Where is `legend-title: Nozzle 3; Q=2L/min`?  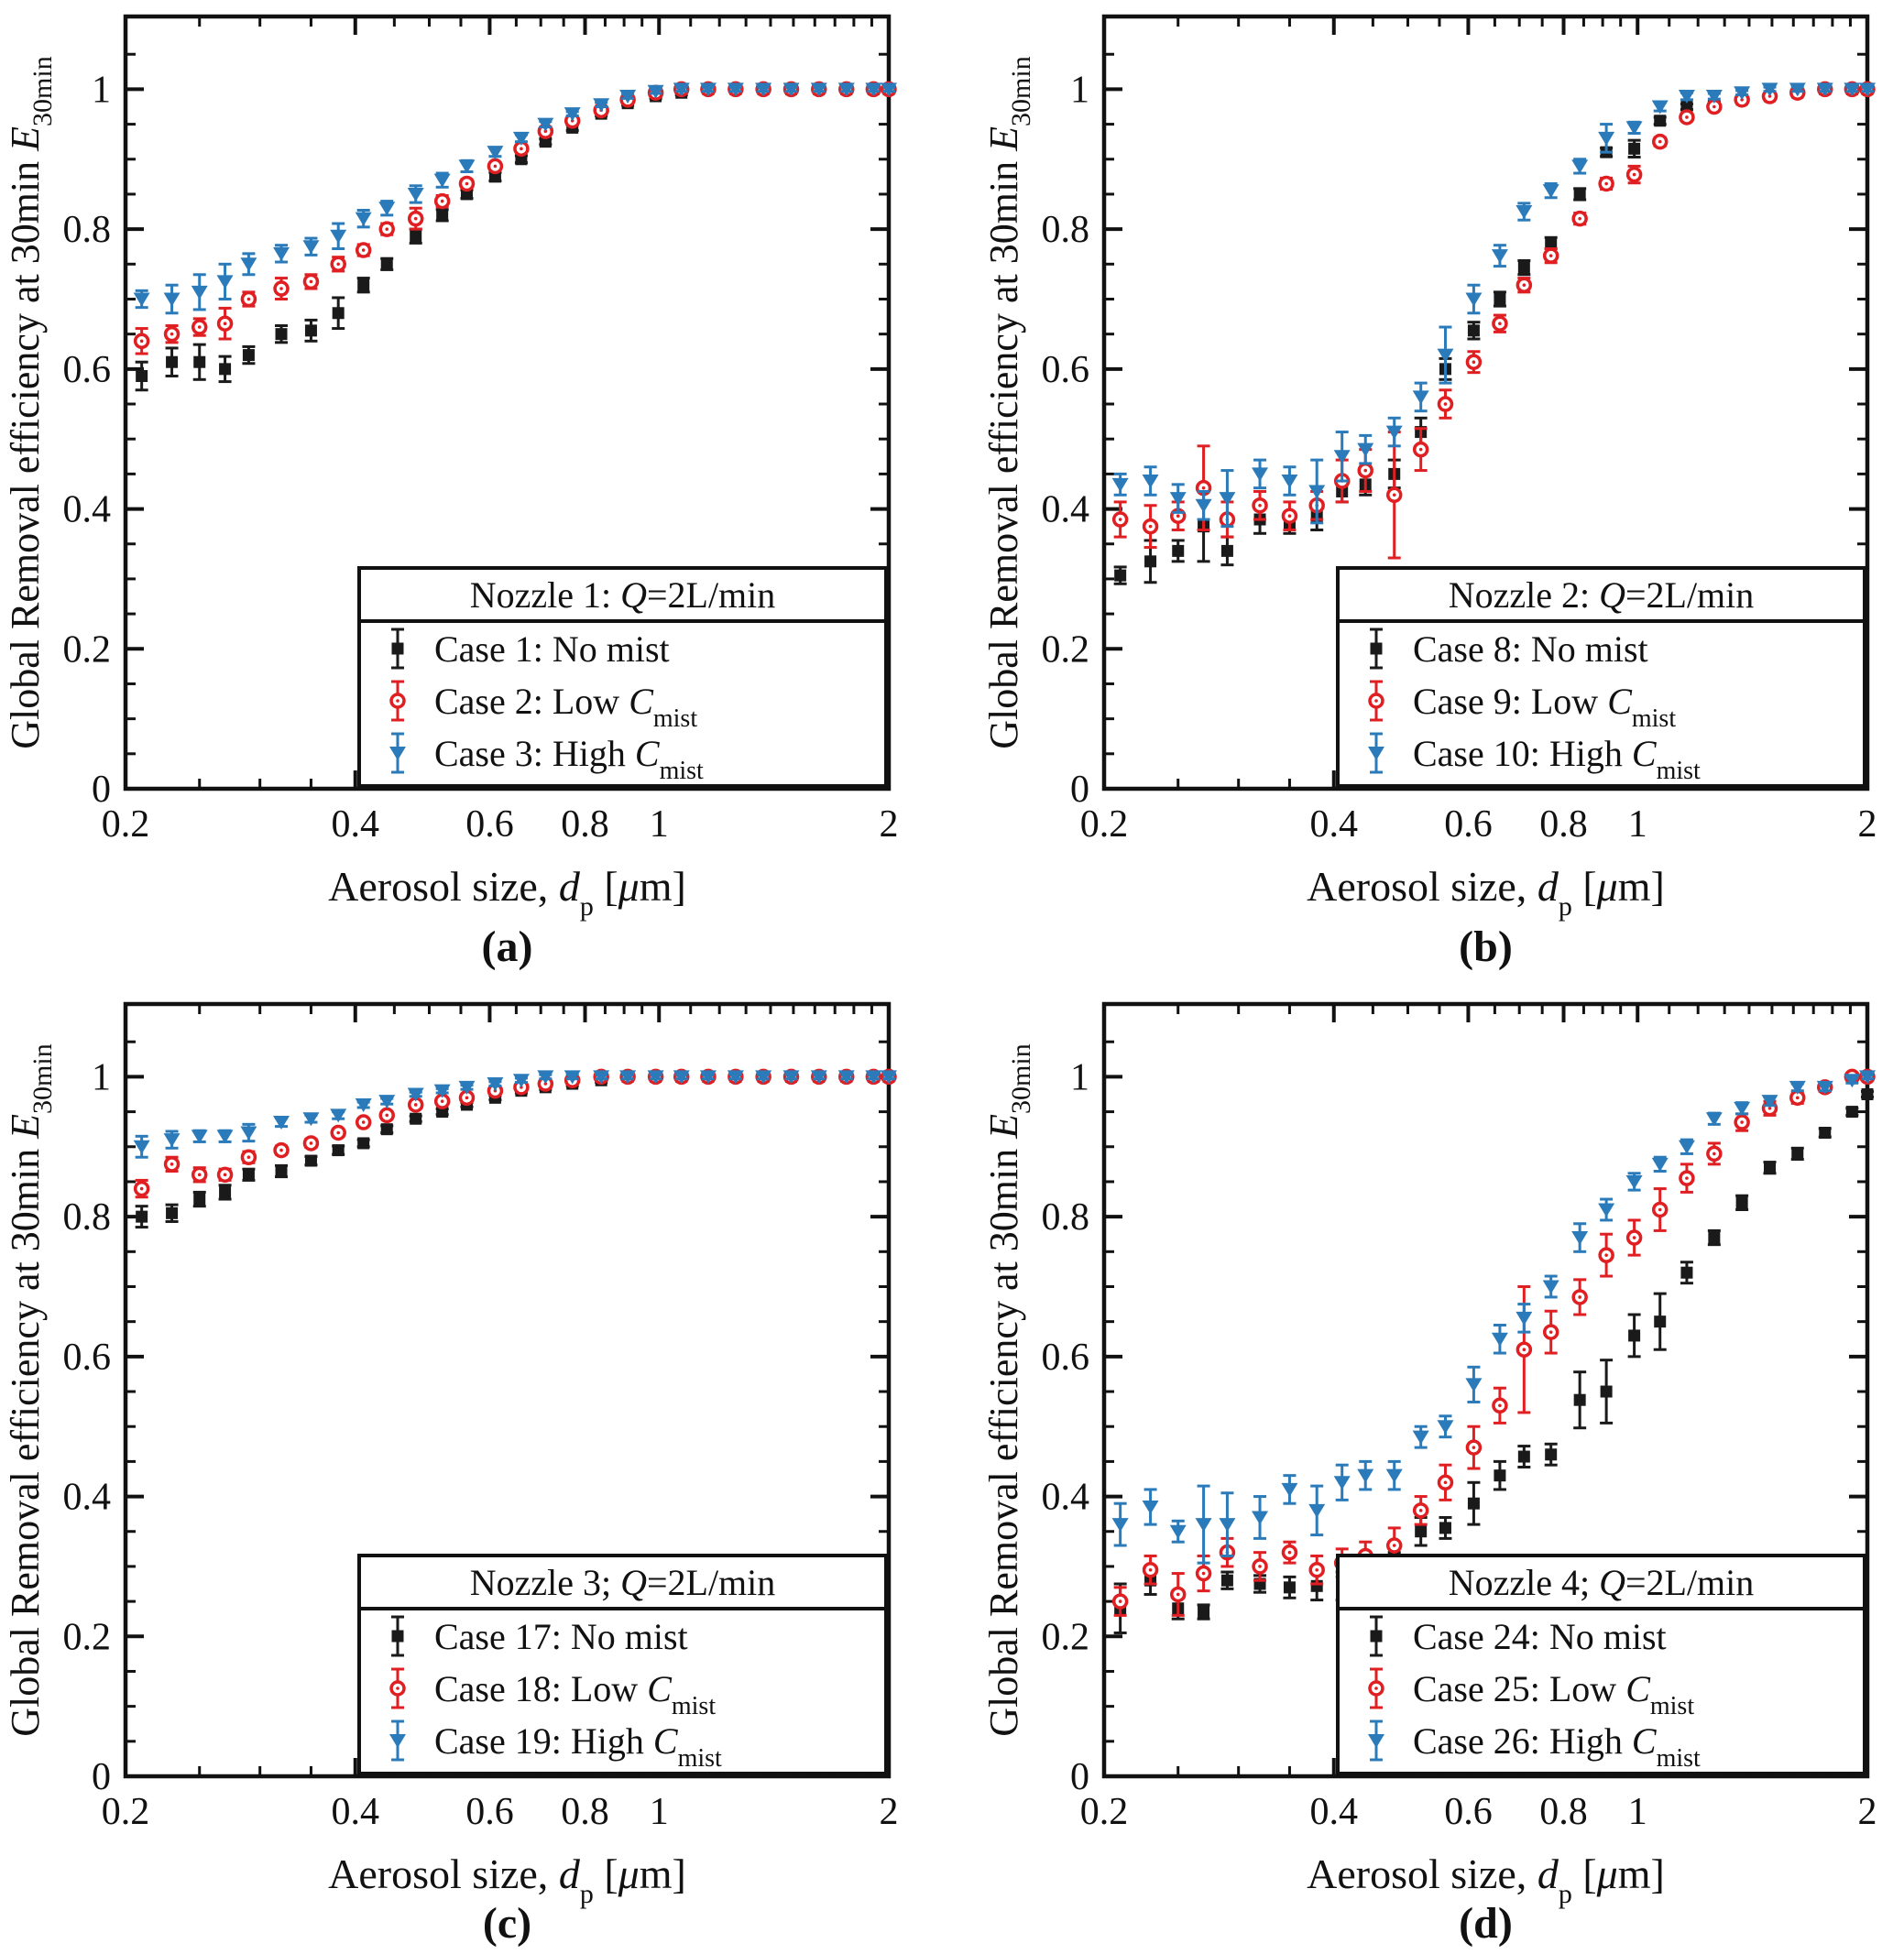
legend-title: Nozzle 3; Q=2L/min is located at coordinates (623, 1583).